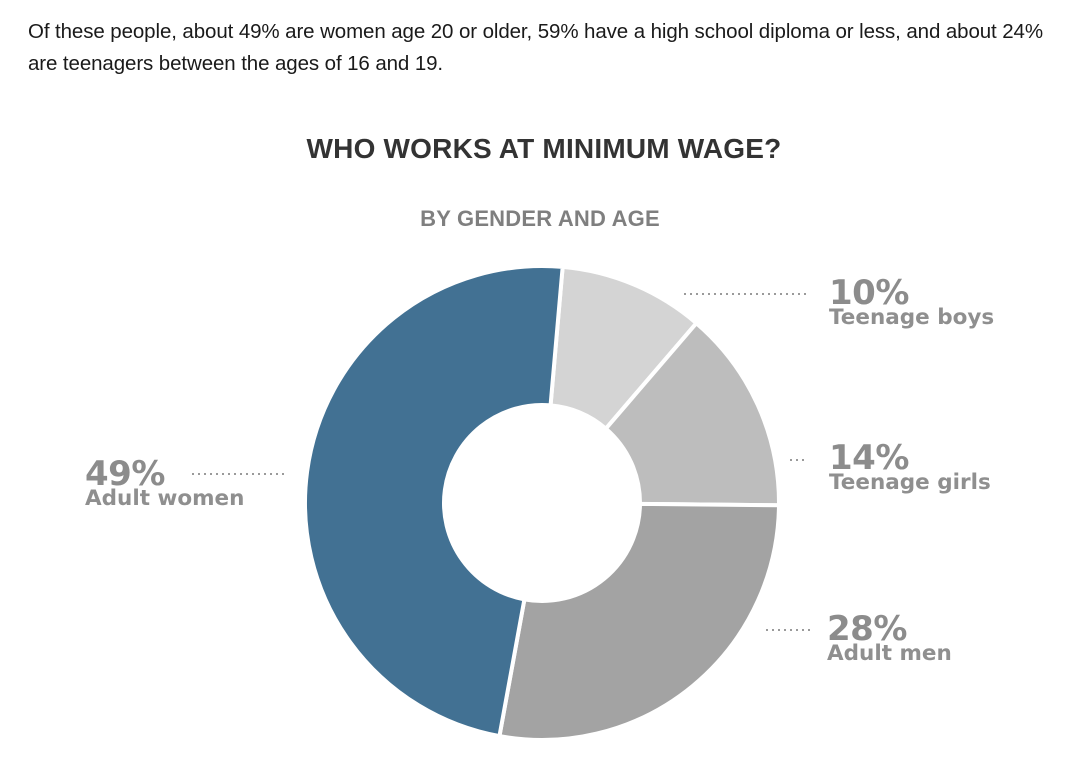 Image resolution: width=1080 pixels, height=773 pixels. I want to click on slice-adult-men, so click(639, 621).